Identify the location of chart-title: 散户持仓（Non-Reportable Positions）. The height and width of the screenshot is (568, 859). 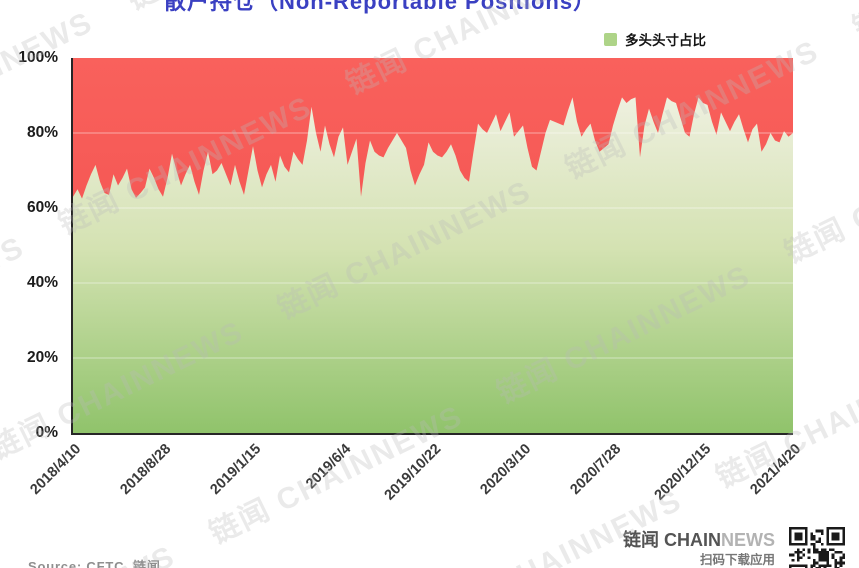
(380, 7).